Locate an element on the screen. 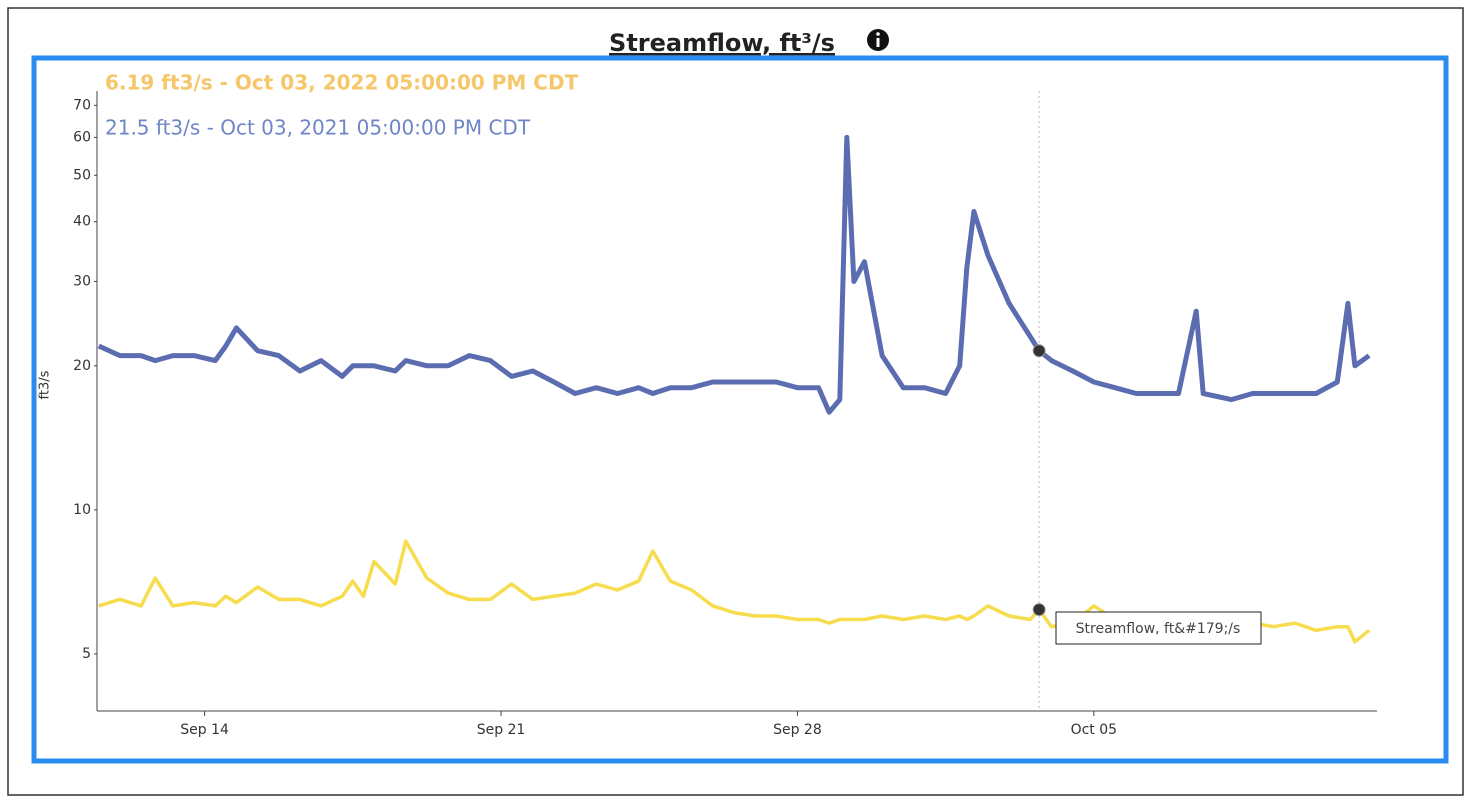 The width and height of the screenshot is (1471, 802). y-tick-label: 50 is located at coordinates (82, 175).